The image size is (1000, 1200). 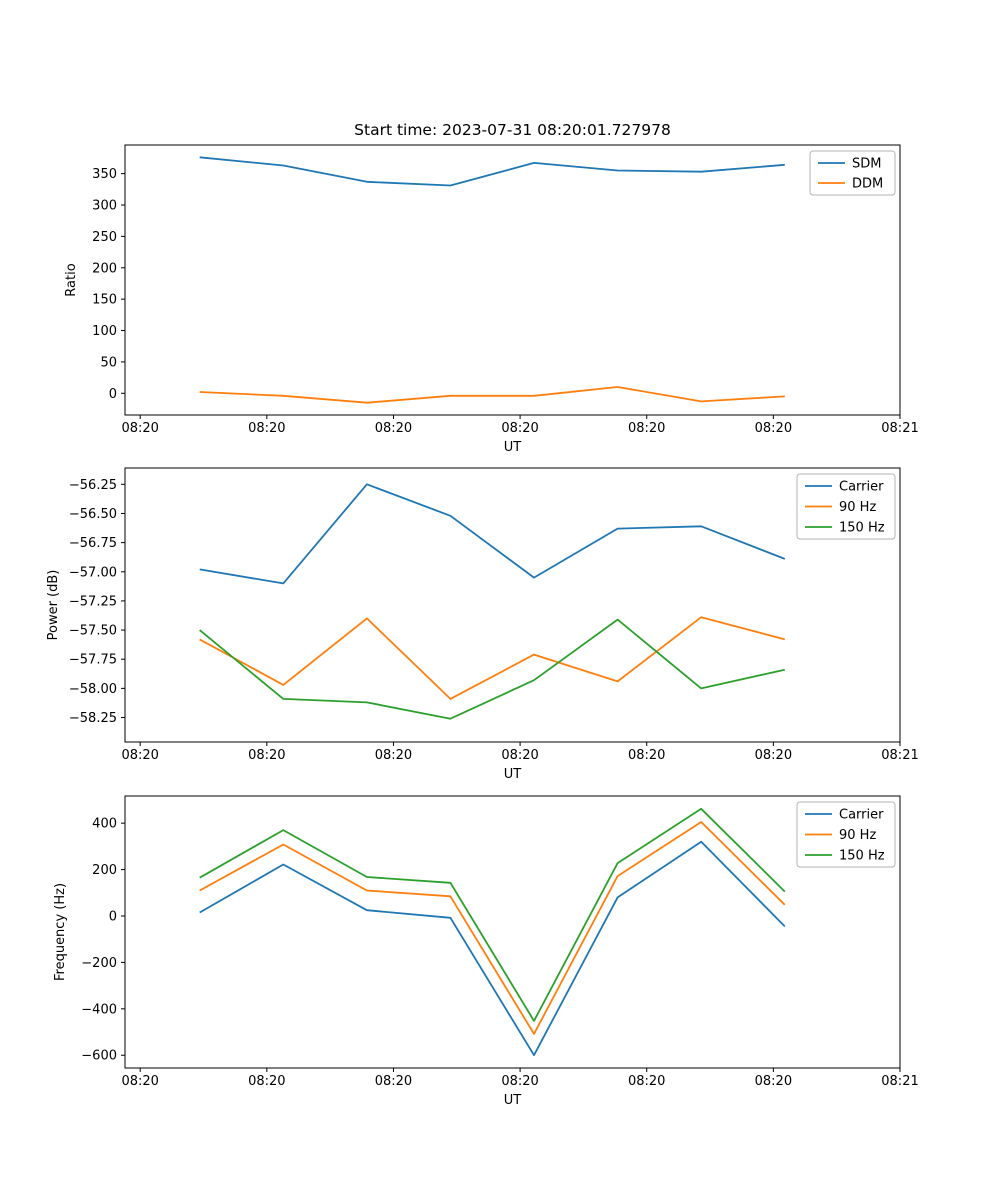 What do you see at coordinates (93, 485) in the screenshot?
I see `y-tick-label: −56.25` at bounding box center [93, 485].